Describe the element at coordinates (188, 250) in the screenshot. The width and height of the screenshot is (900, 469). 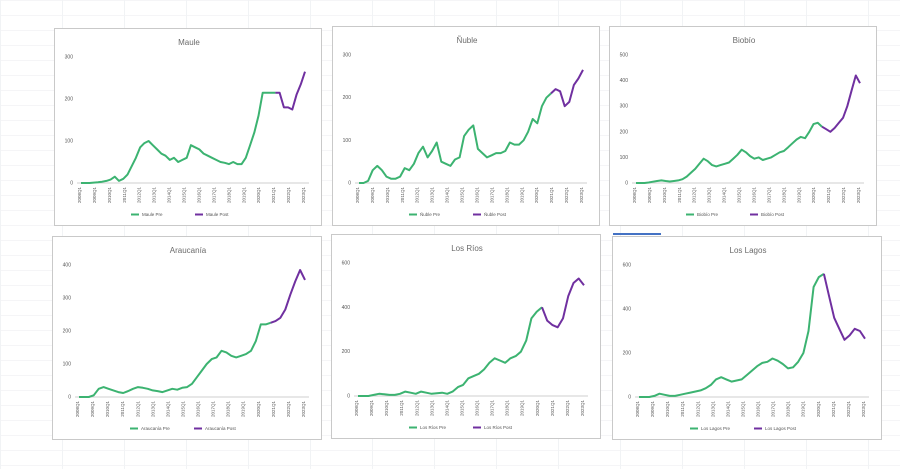
I see `chart-title: Araucanía` at that location.